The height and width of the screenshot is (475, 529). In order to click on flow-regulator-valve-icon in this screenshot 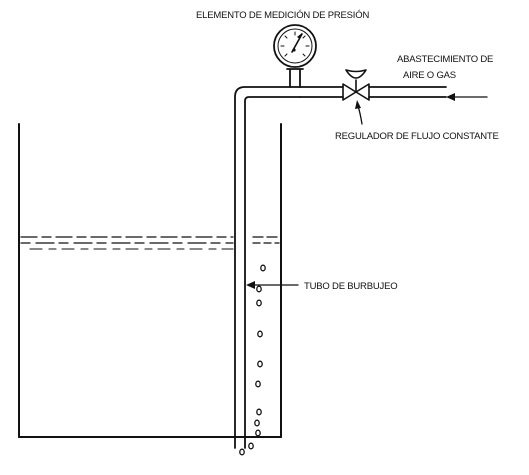, I will do `click(356, 85)`.